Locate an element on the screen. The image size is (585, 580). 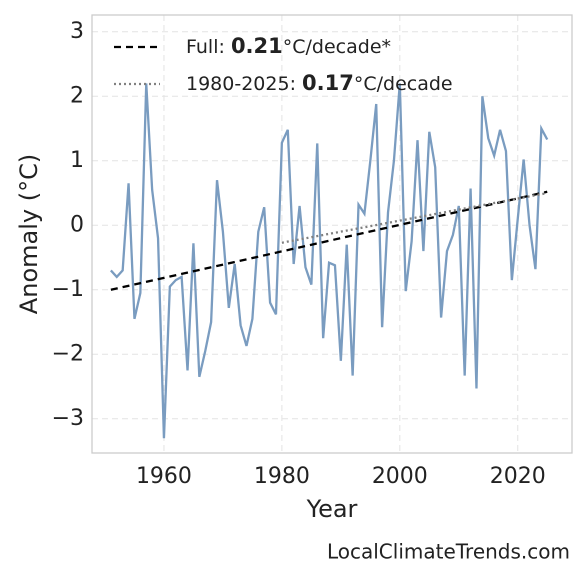
legend-suffix: °C/decade* is located at coordinates (337, 47).